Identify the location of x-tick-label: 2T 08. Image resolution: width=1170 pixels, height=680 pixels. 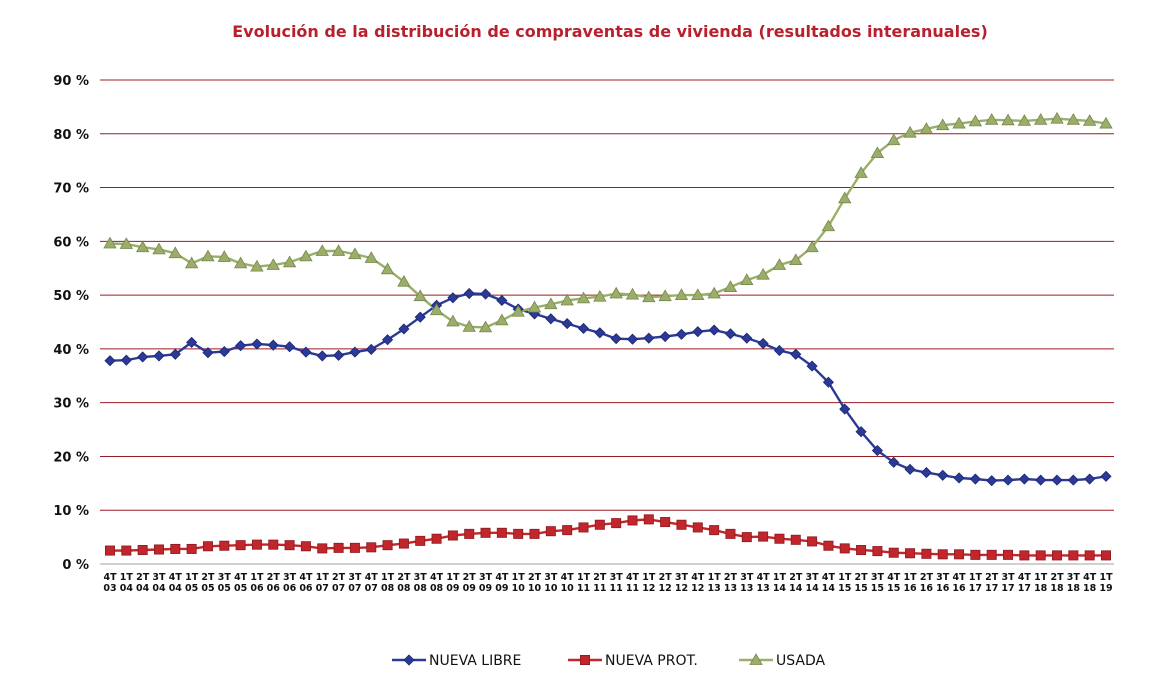
(404, 583).